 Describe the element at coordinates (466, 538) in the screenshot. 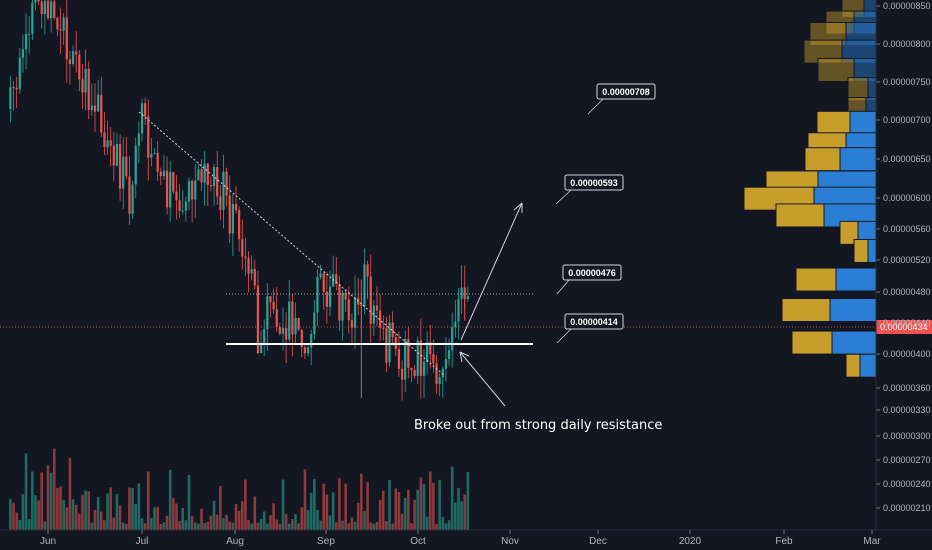

I see `time-axis: Jun Jul Aug Sep Oct Nov Dec 2020 Feb Mar` at that location.